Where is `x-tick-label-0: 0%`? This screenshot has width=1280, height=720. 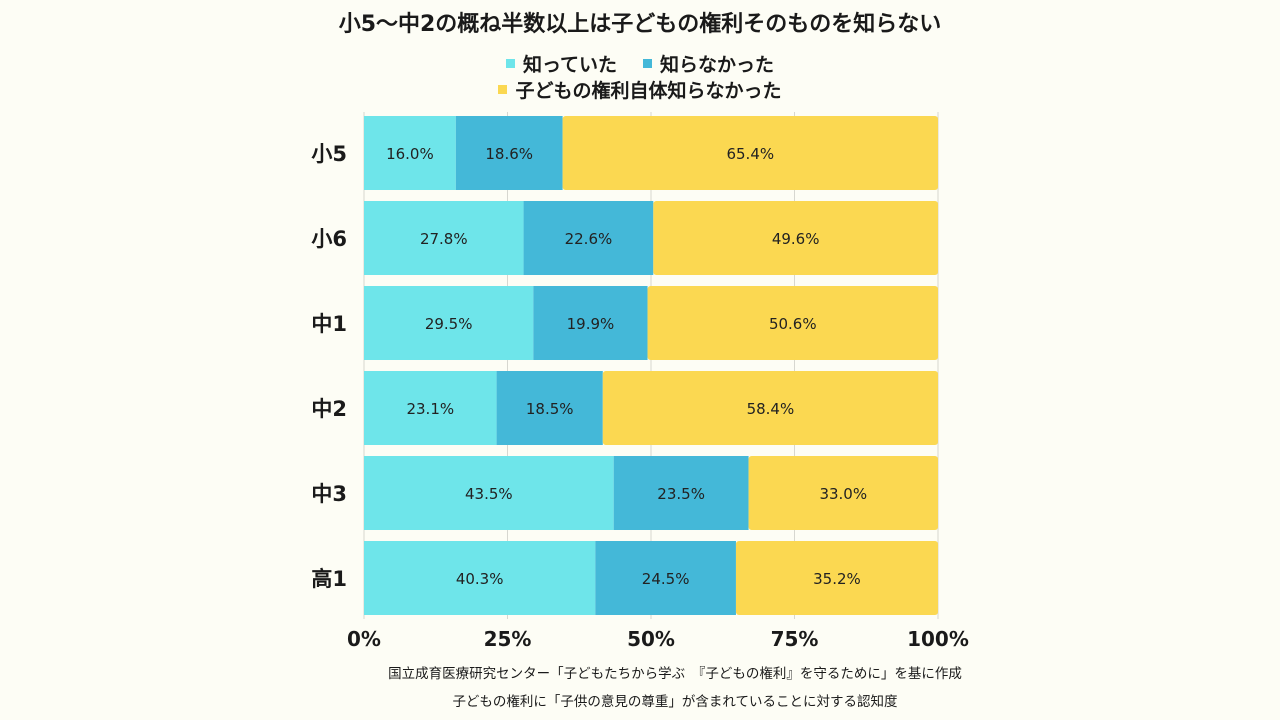 x-tick-label-0: 0% is located at coordinates (364, 639).